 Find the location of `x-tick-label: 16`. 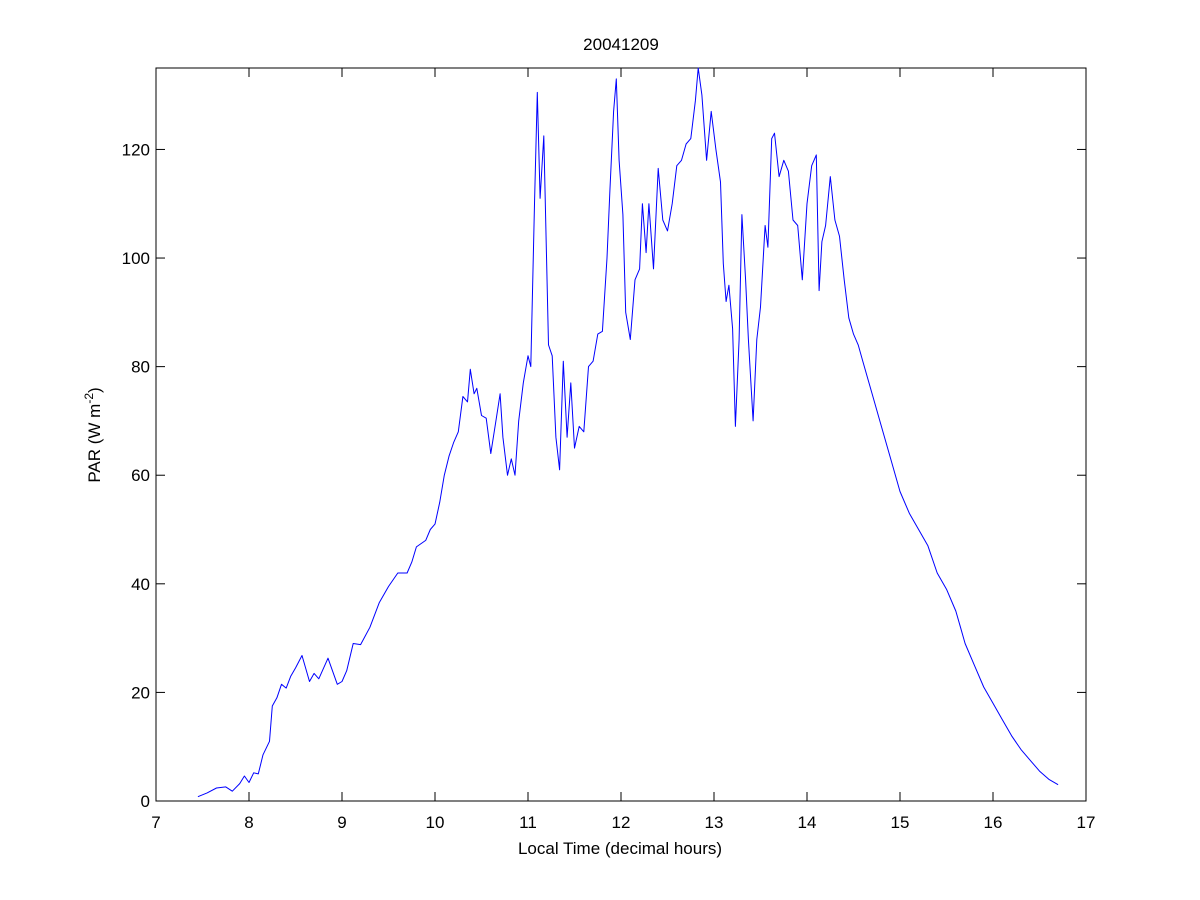

x-tick-label: 16 is located at coordinates (993, 822).